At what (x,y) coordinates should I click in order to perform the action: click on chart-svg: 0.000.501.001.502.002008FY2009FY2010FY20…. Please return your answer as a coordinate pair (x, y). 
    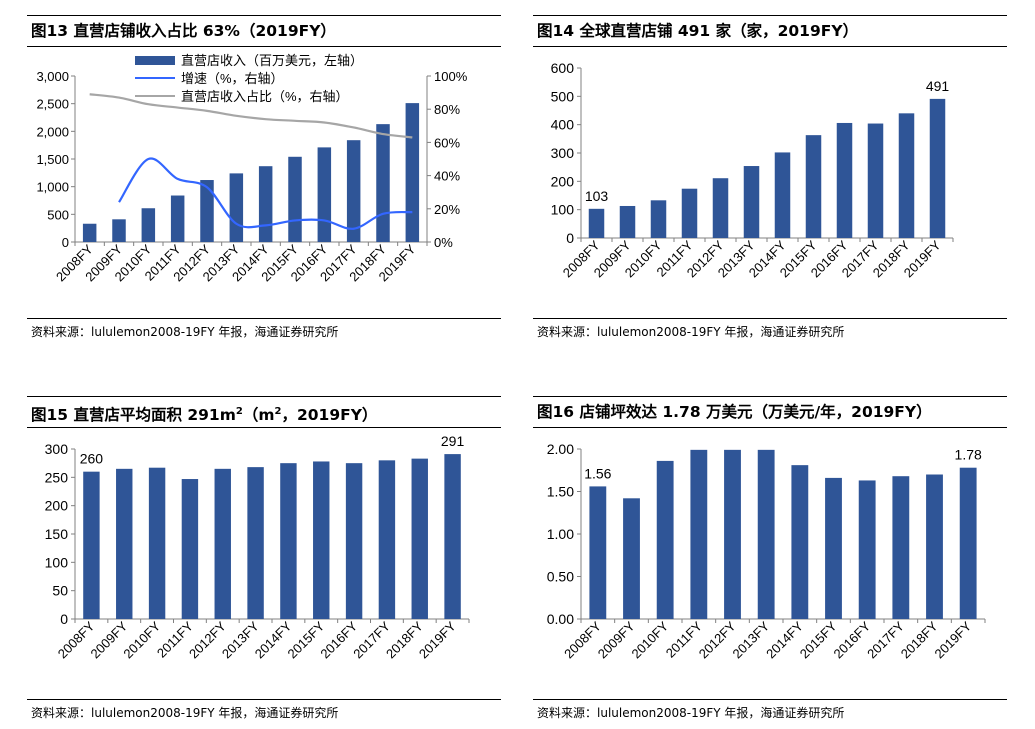
    Looking at the image, I should click on (766, 551).